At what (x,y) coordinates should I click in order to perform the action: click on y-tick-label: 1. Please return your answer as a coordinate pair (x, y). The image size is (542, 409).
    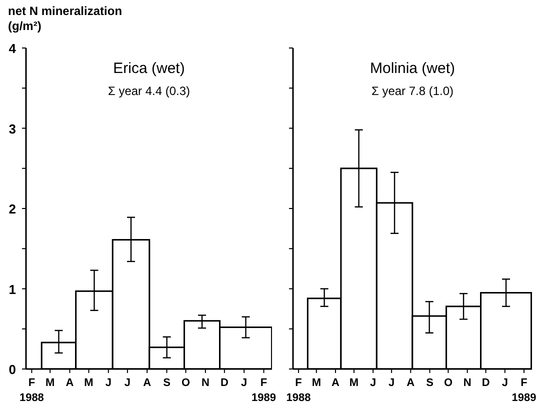
    Looking at the image, I should click on (12, 289).